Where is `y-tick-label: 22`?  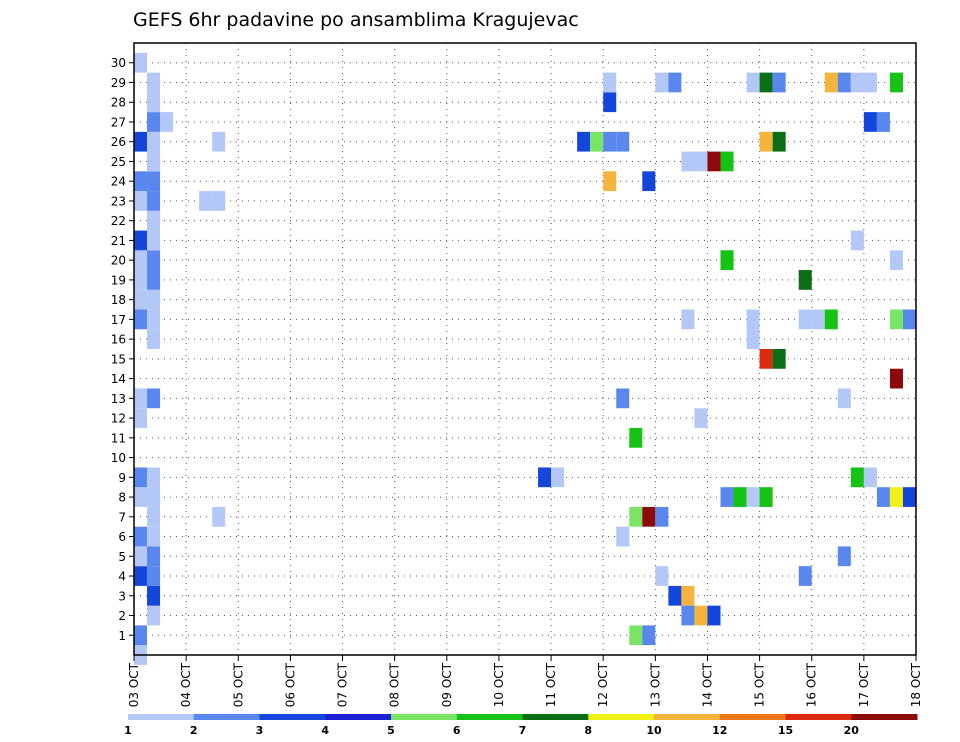
y-tick-label: 22 is located at coordinates (118, 221).